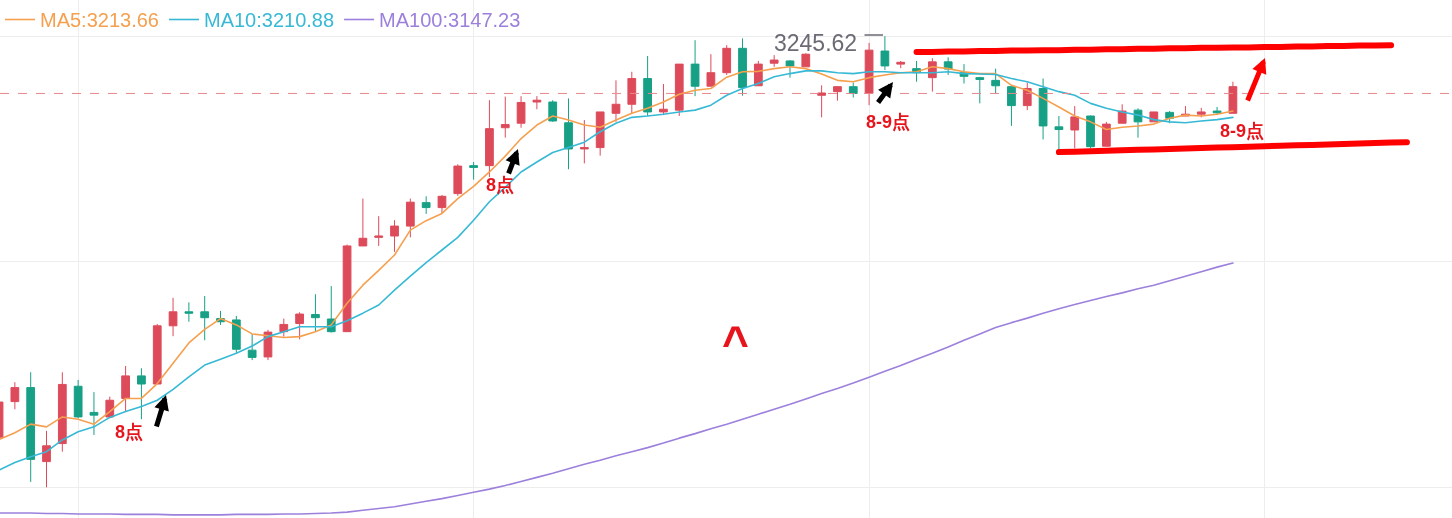  What do you see at coordinates (269, 20) in the screenshot?
I see `legend-label: MA10:3210.88` at bounding box center [269, 20].